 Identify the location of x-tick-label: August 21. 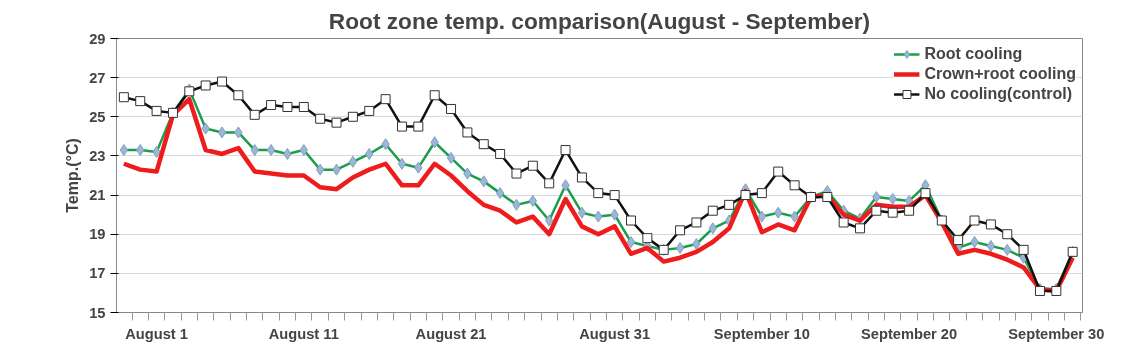
(451, 333).